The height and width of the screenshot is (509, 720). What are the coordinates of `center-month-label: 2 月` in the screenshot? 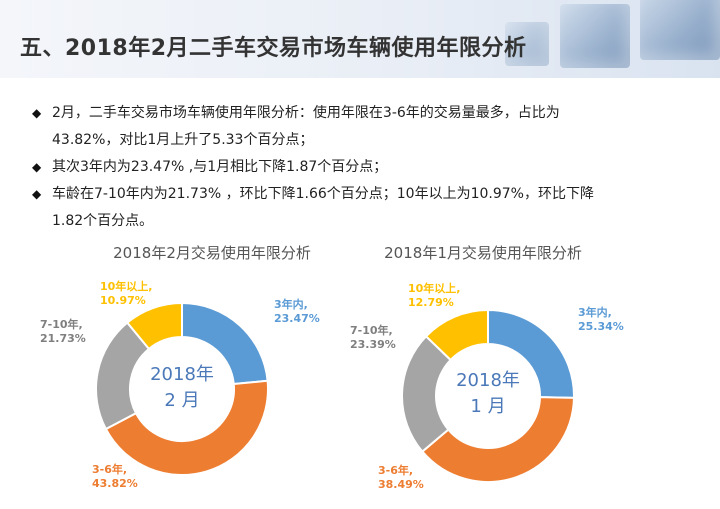 It's located at (181, 400).